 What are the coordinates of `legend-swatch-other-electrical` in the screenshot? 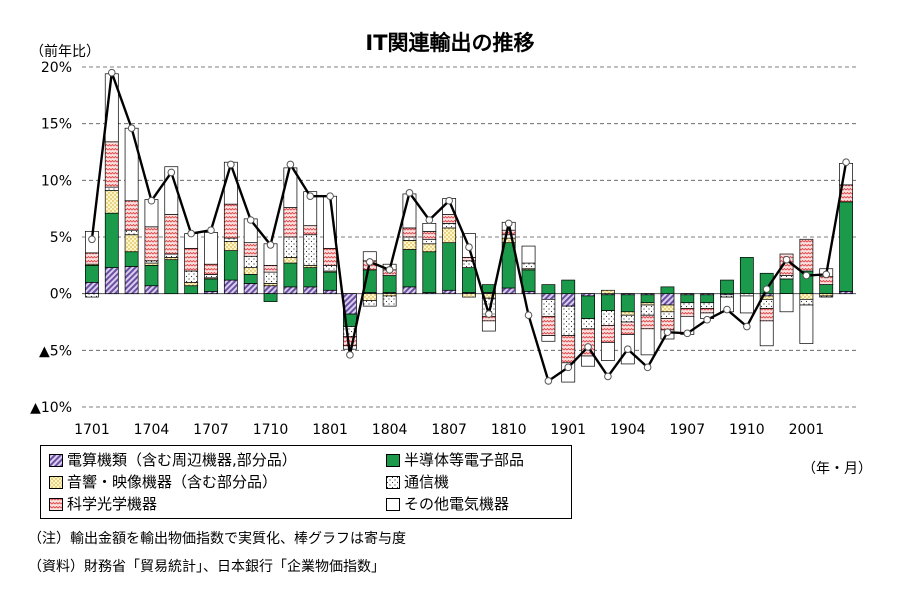 It's located at (393, 504).